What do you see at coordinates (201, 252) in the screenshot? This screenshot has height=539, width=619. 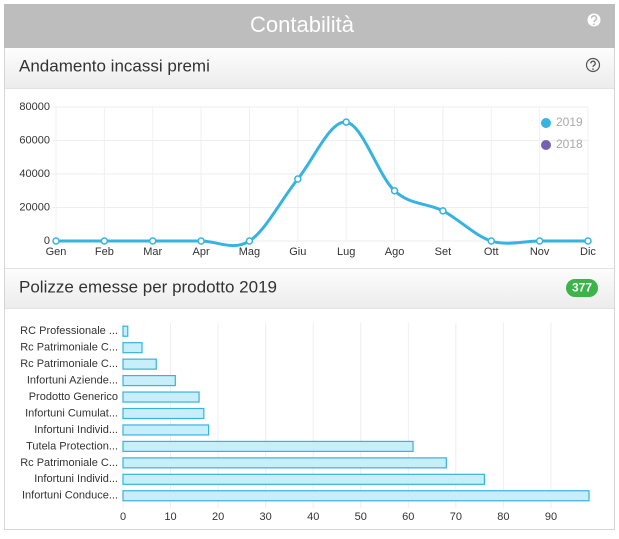 I see `x-tick-label: Apr` at bounding box center [201, 252].